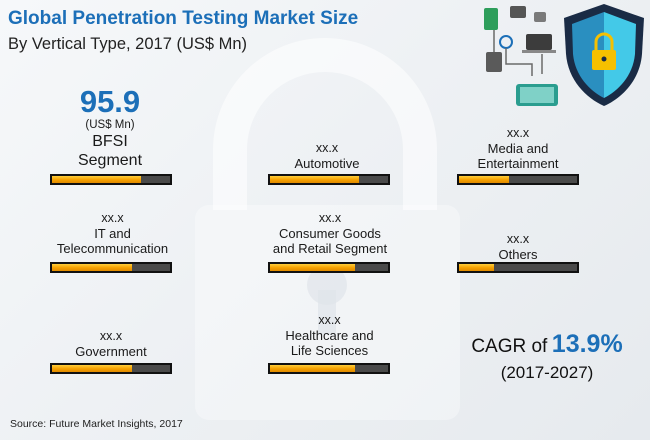 This screenshot has width=650, height=440. I want to click on segment-label: IT and, so click(112, 233).